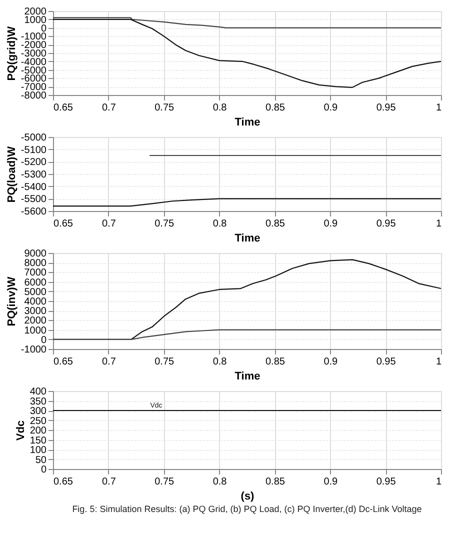 Image resolution: width=466 pixels, height=536 pixels. Describe the element at coordinates (38, 440) in the screenshot. I see `y-tick-label: 150` at that location.